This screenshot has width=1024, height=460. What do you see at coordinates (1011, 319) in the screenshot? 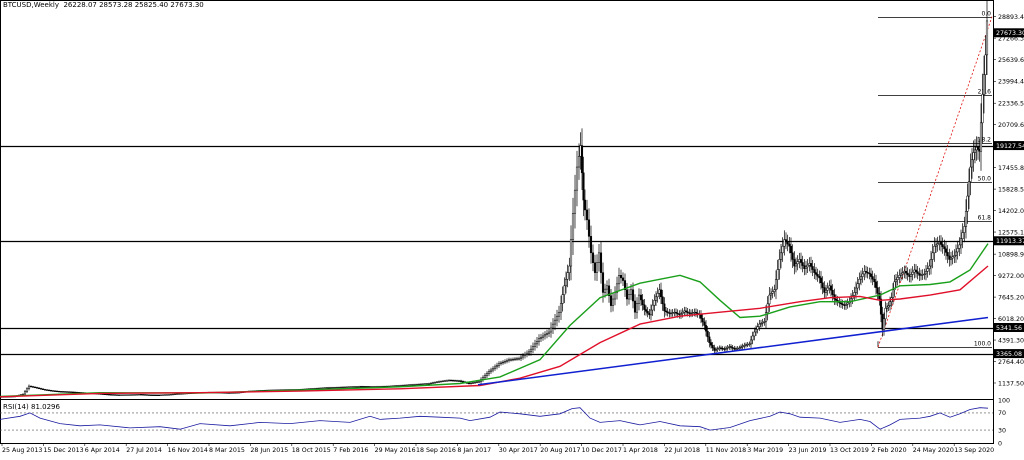
I see `y-tick-label-15: 6018.20` at bounding box center [1011, 319].